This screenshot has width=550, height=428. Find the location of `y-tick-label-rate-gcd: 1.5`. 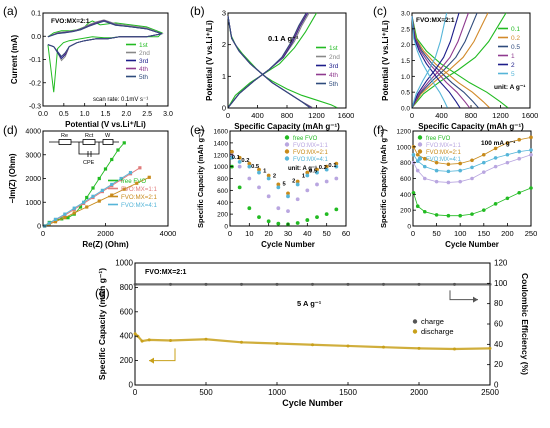

y-tick-label-rate-gcd: 1.5 is located at coordinates (405, 61).